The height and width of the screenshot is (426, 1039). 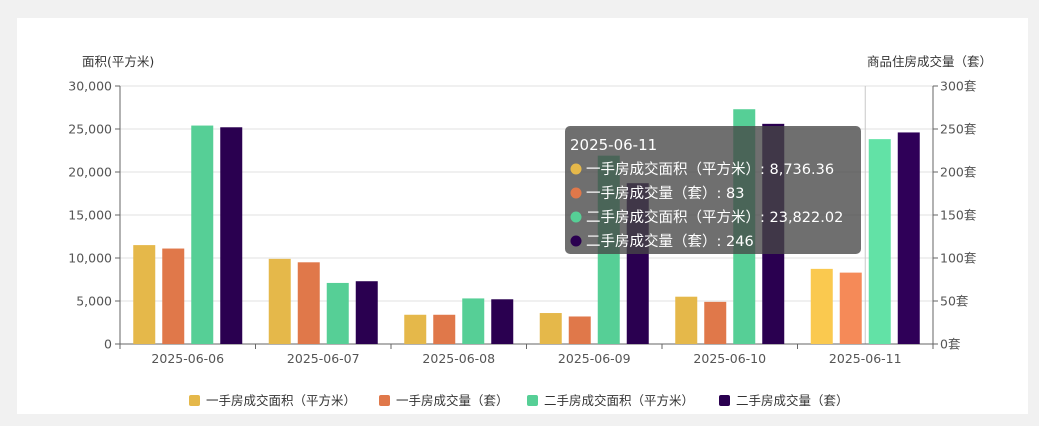 I want to click on tooltip-row: 一手房成交面积（平方米）: 8,736.36, so click(x=710, y=169).